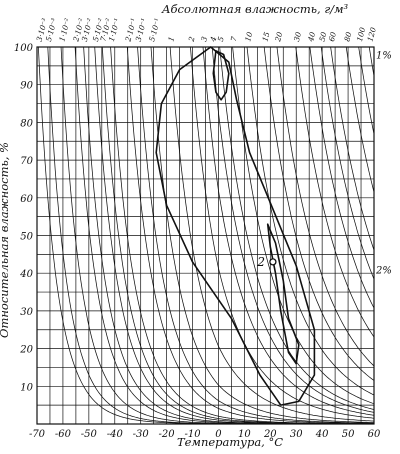  What do you see at coordinates (230, 442) in the screenshot?
I see `x-axis-title: Температура, °C` at bounding box center [230, 442].